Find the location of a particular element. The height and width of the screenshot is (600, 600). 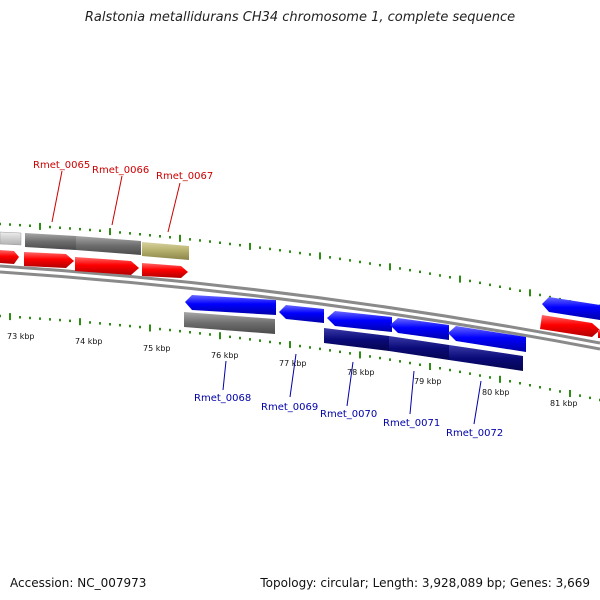

gene-label-reverse: Rmet_0071 is located at coordinates (411, 423).